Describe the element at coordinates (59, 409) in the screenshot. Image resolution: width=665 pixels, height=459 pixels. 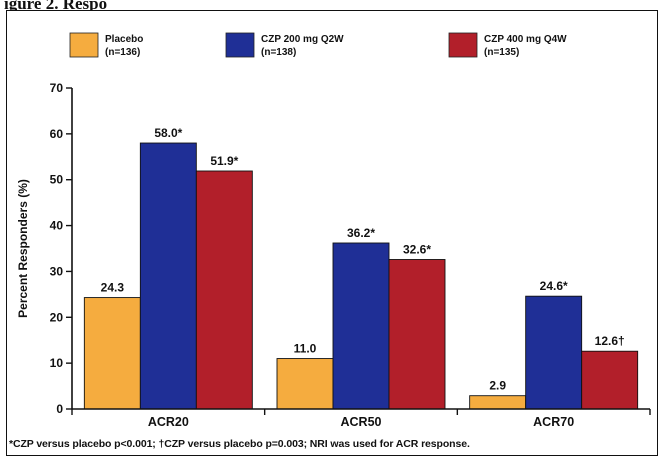
I see `y-tick-label: 0` at that location.